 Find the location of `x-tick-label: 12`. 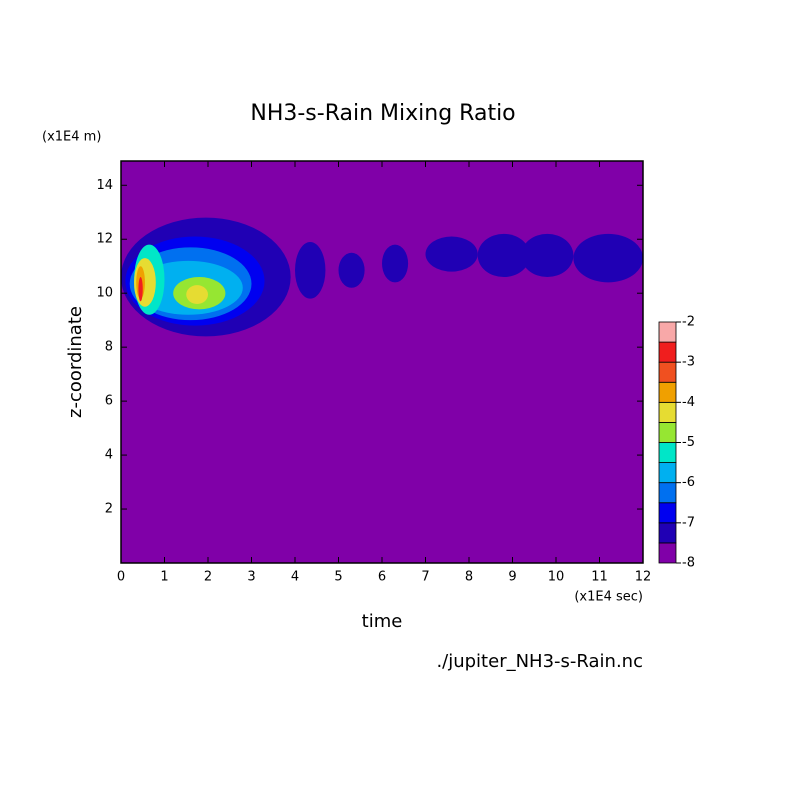

x-tick-label: 12 is located at coordinates (643, 577).